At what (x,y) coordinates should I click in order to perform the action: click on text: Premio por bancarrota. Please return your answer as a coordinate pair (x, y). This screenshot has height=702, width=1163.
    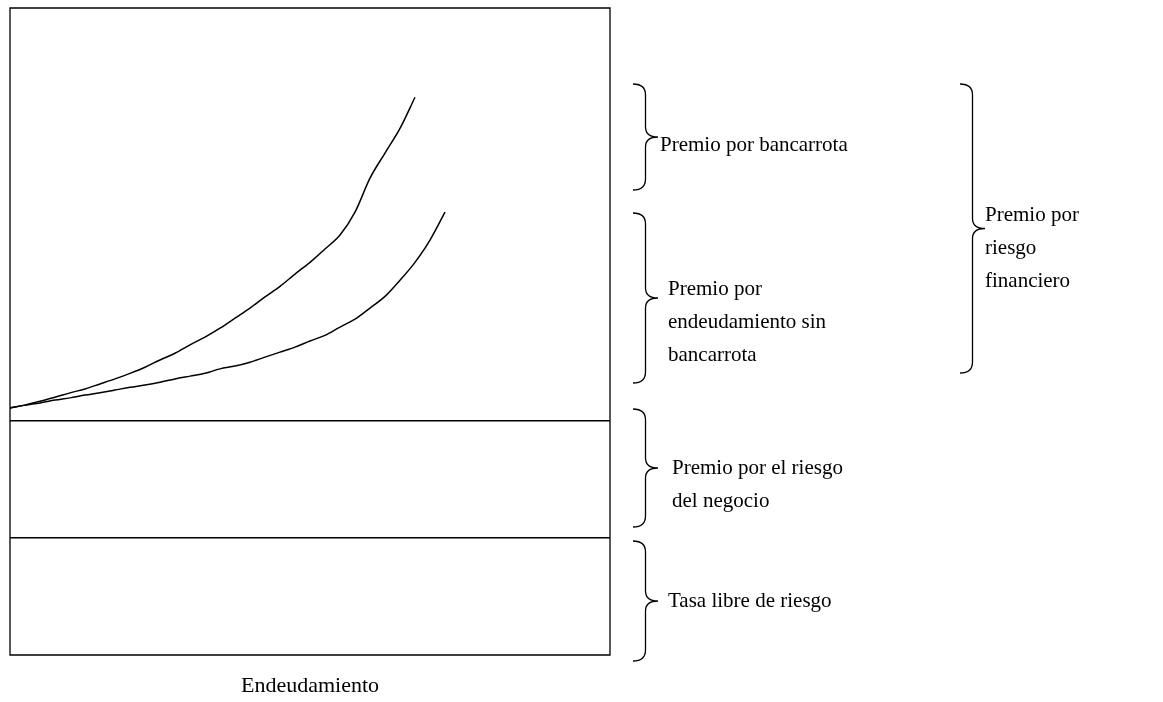
    Looking at the image, I should click on (754, 144).